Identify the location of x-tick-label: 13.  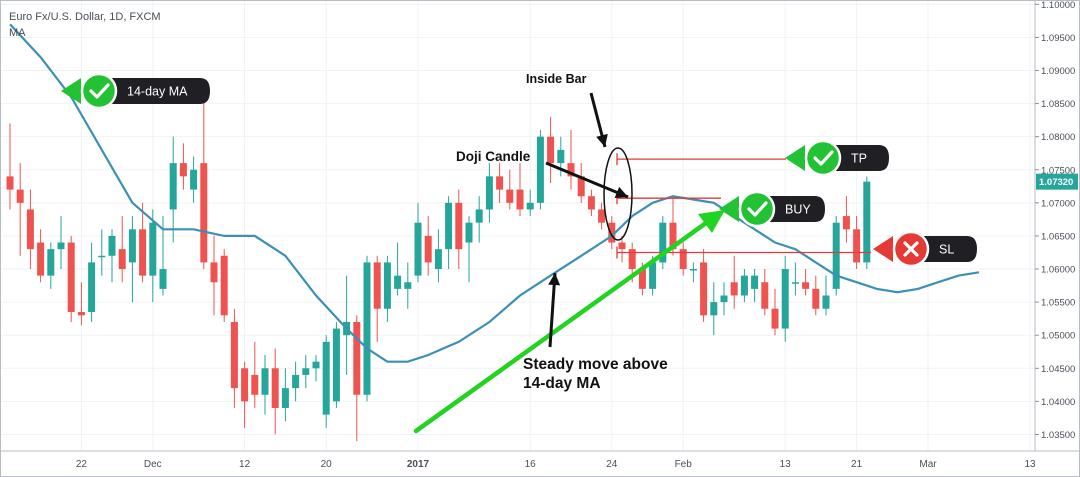
(1030, 464).